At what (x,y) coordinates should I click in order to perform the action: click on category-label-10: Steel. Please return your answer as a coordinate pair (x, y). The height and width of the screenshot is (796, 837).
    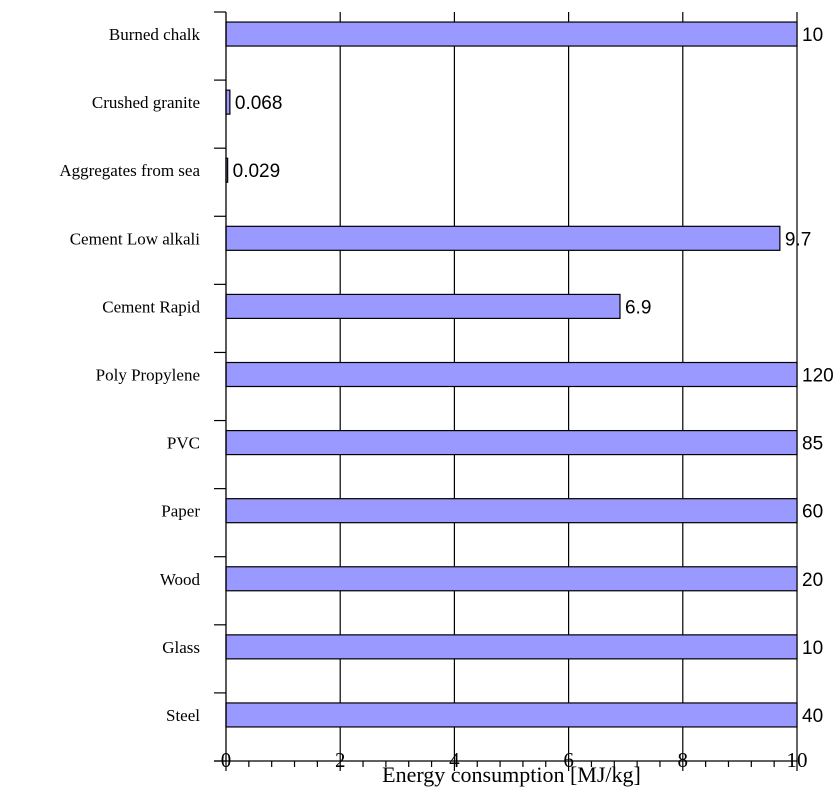
    Looking at the image, I should click on (183, 715).